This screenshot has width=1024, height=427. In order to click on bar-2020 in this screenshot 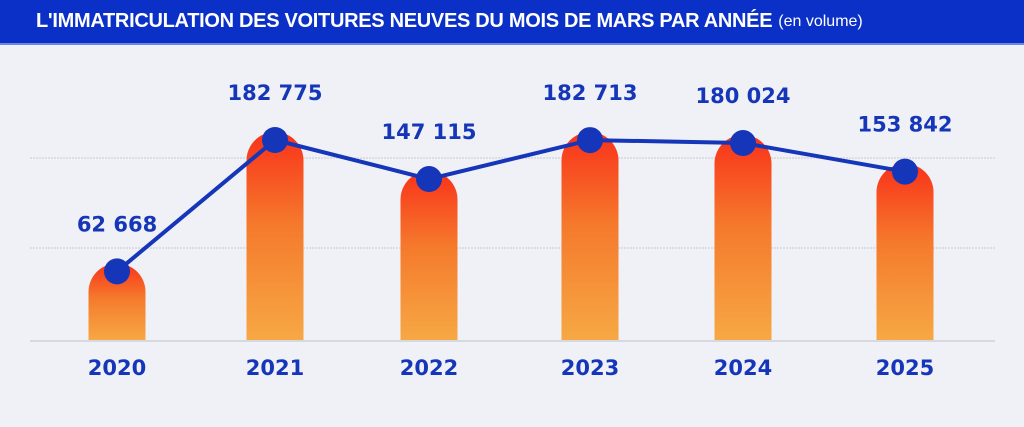, I will do `click(117, 301)`.